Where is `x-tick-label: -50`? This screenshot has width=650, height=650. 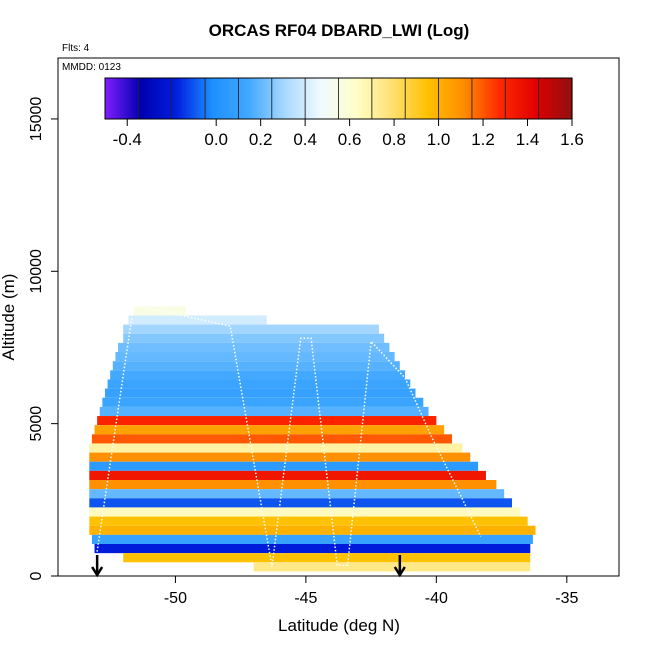
x-tick-label: -50 is located at coordinates (175, 598).